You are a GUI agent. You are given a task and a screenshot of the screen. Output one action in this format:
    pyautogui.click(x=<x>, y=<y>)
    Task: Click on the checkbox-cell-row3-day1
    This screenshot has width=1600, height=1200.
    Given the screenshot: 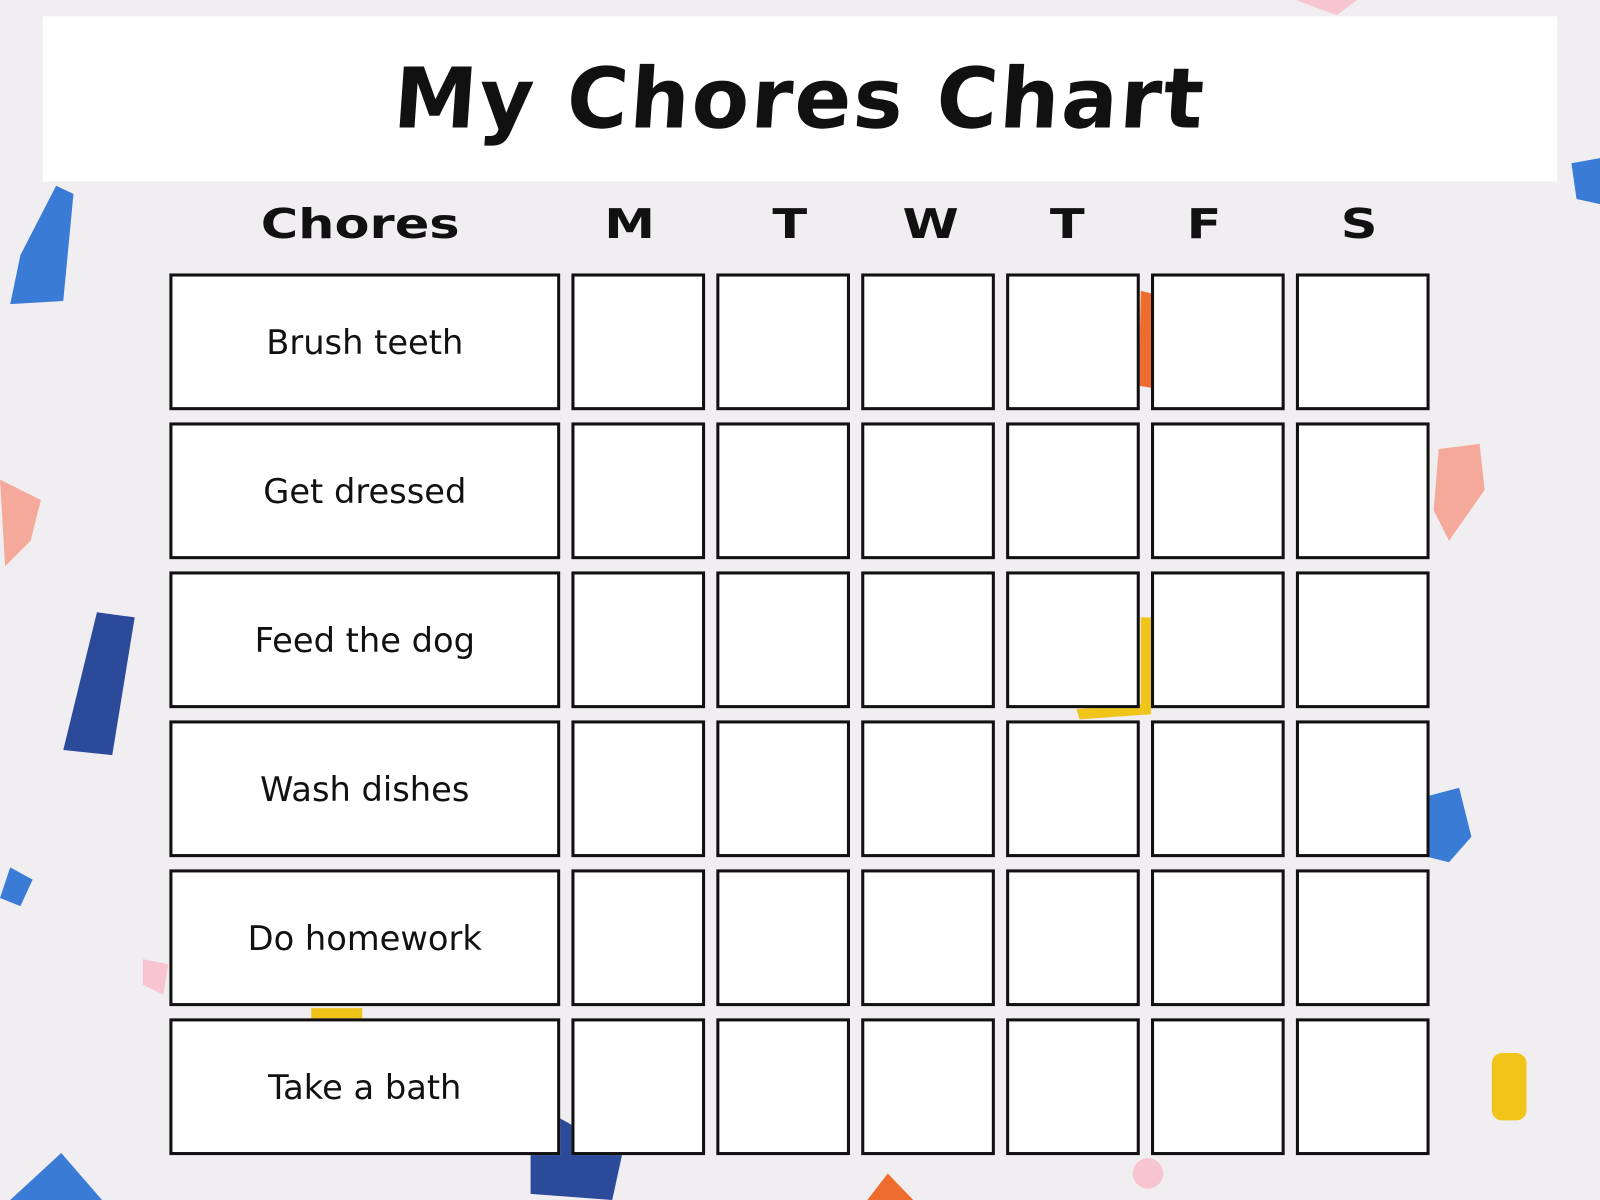 What is the action you would take?
    pyautogui.click(x=638, y=640)
    